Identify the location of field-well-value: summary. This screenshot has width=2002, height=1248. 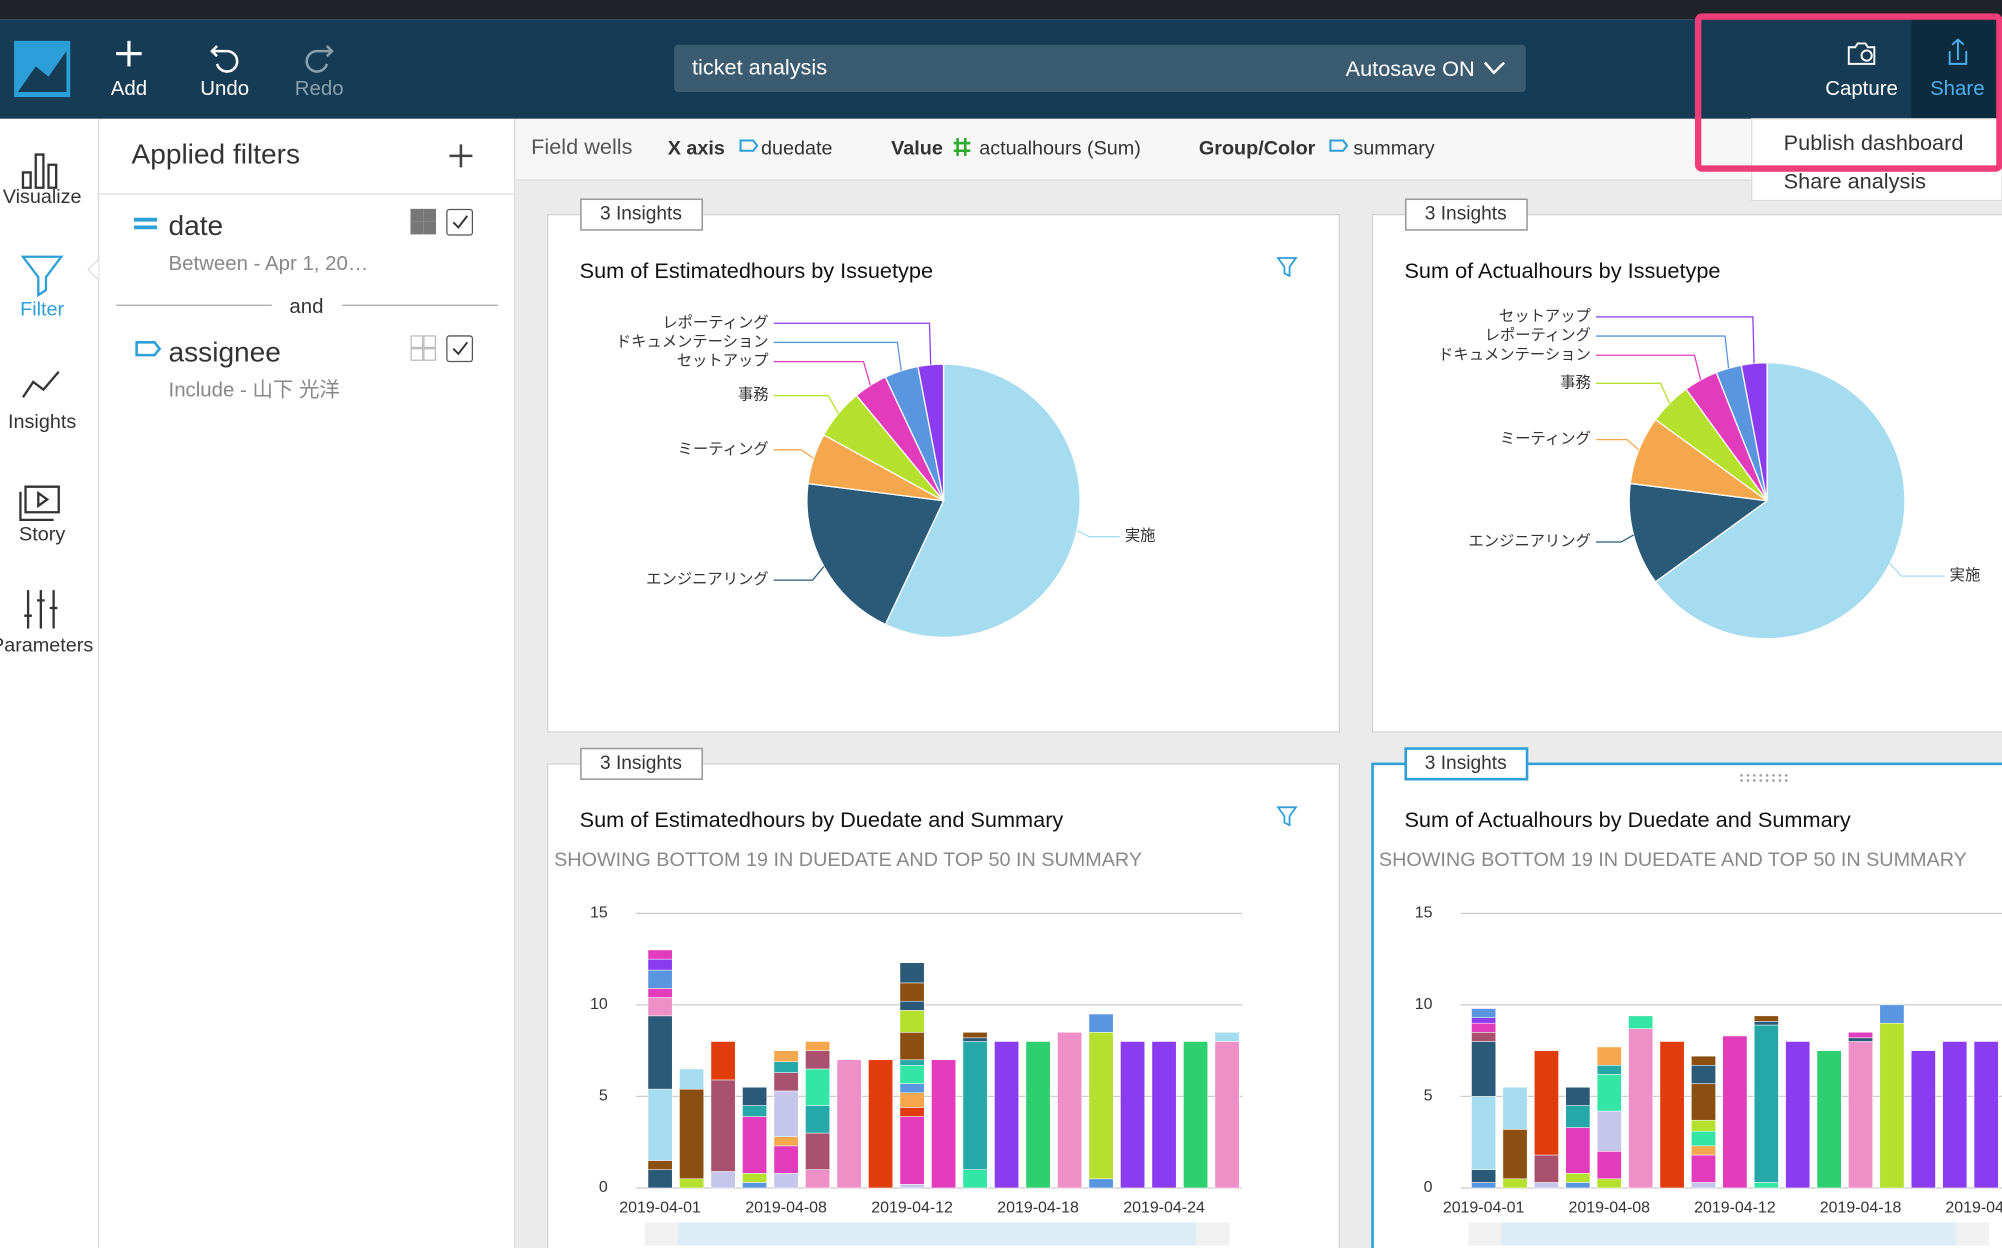
(1393, 149).